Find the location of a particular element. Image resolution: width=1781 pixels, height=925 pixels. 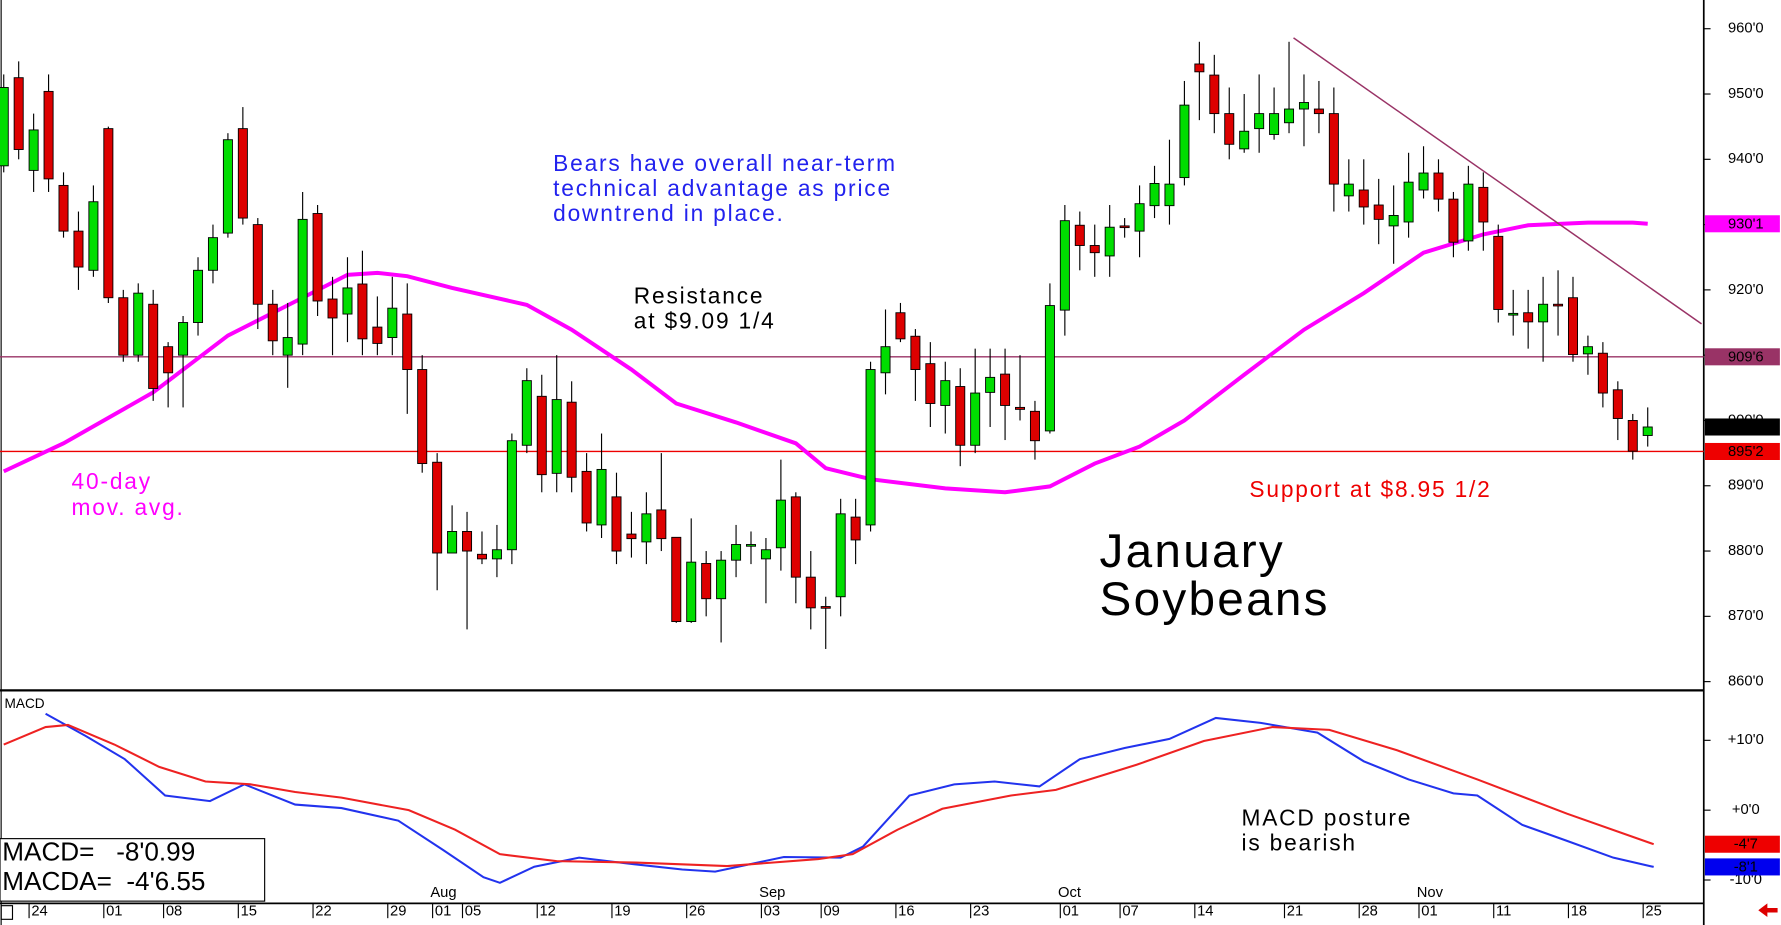

x-tick-label: 23 is located at coordinates (981, 911).